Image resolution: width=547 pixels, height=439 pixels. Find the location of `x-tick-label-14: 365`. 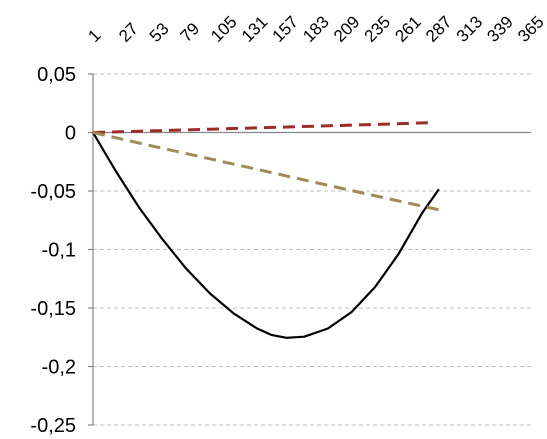

x-tick-label-14: 365 is located at coordinates (530, 28).